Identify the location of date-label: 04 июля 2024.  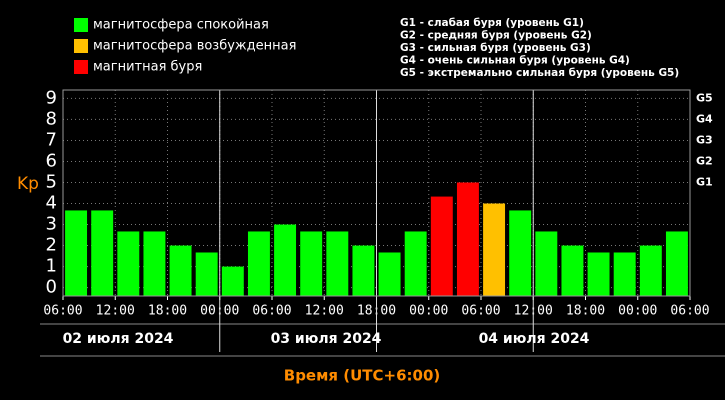
(534, 339).